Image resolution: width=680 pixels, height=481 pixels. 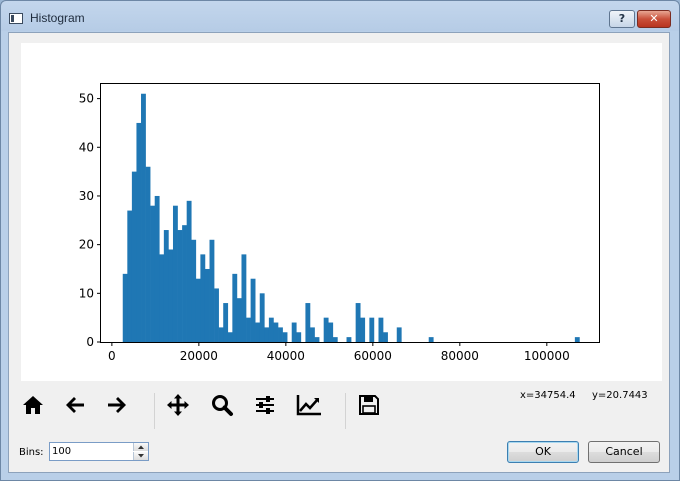 What do you see at coordinates (91, 451) in the screenshot?
I see `bins-input` at bounding box center [91, 451].